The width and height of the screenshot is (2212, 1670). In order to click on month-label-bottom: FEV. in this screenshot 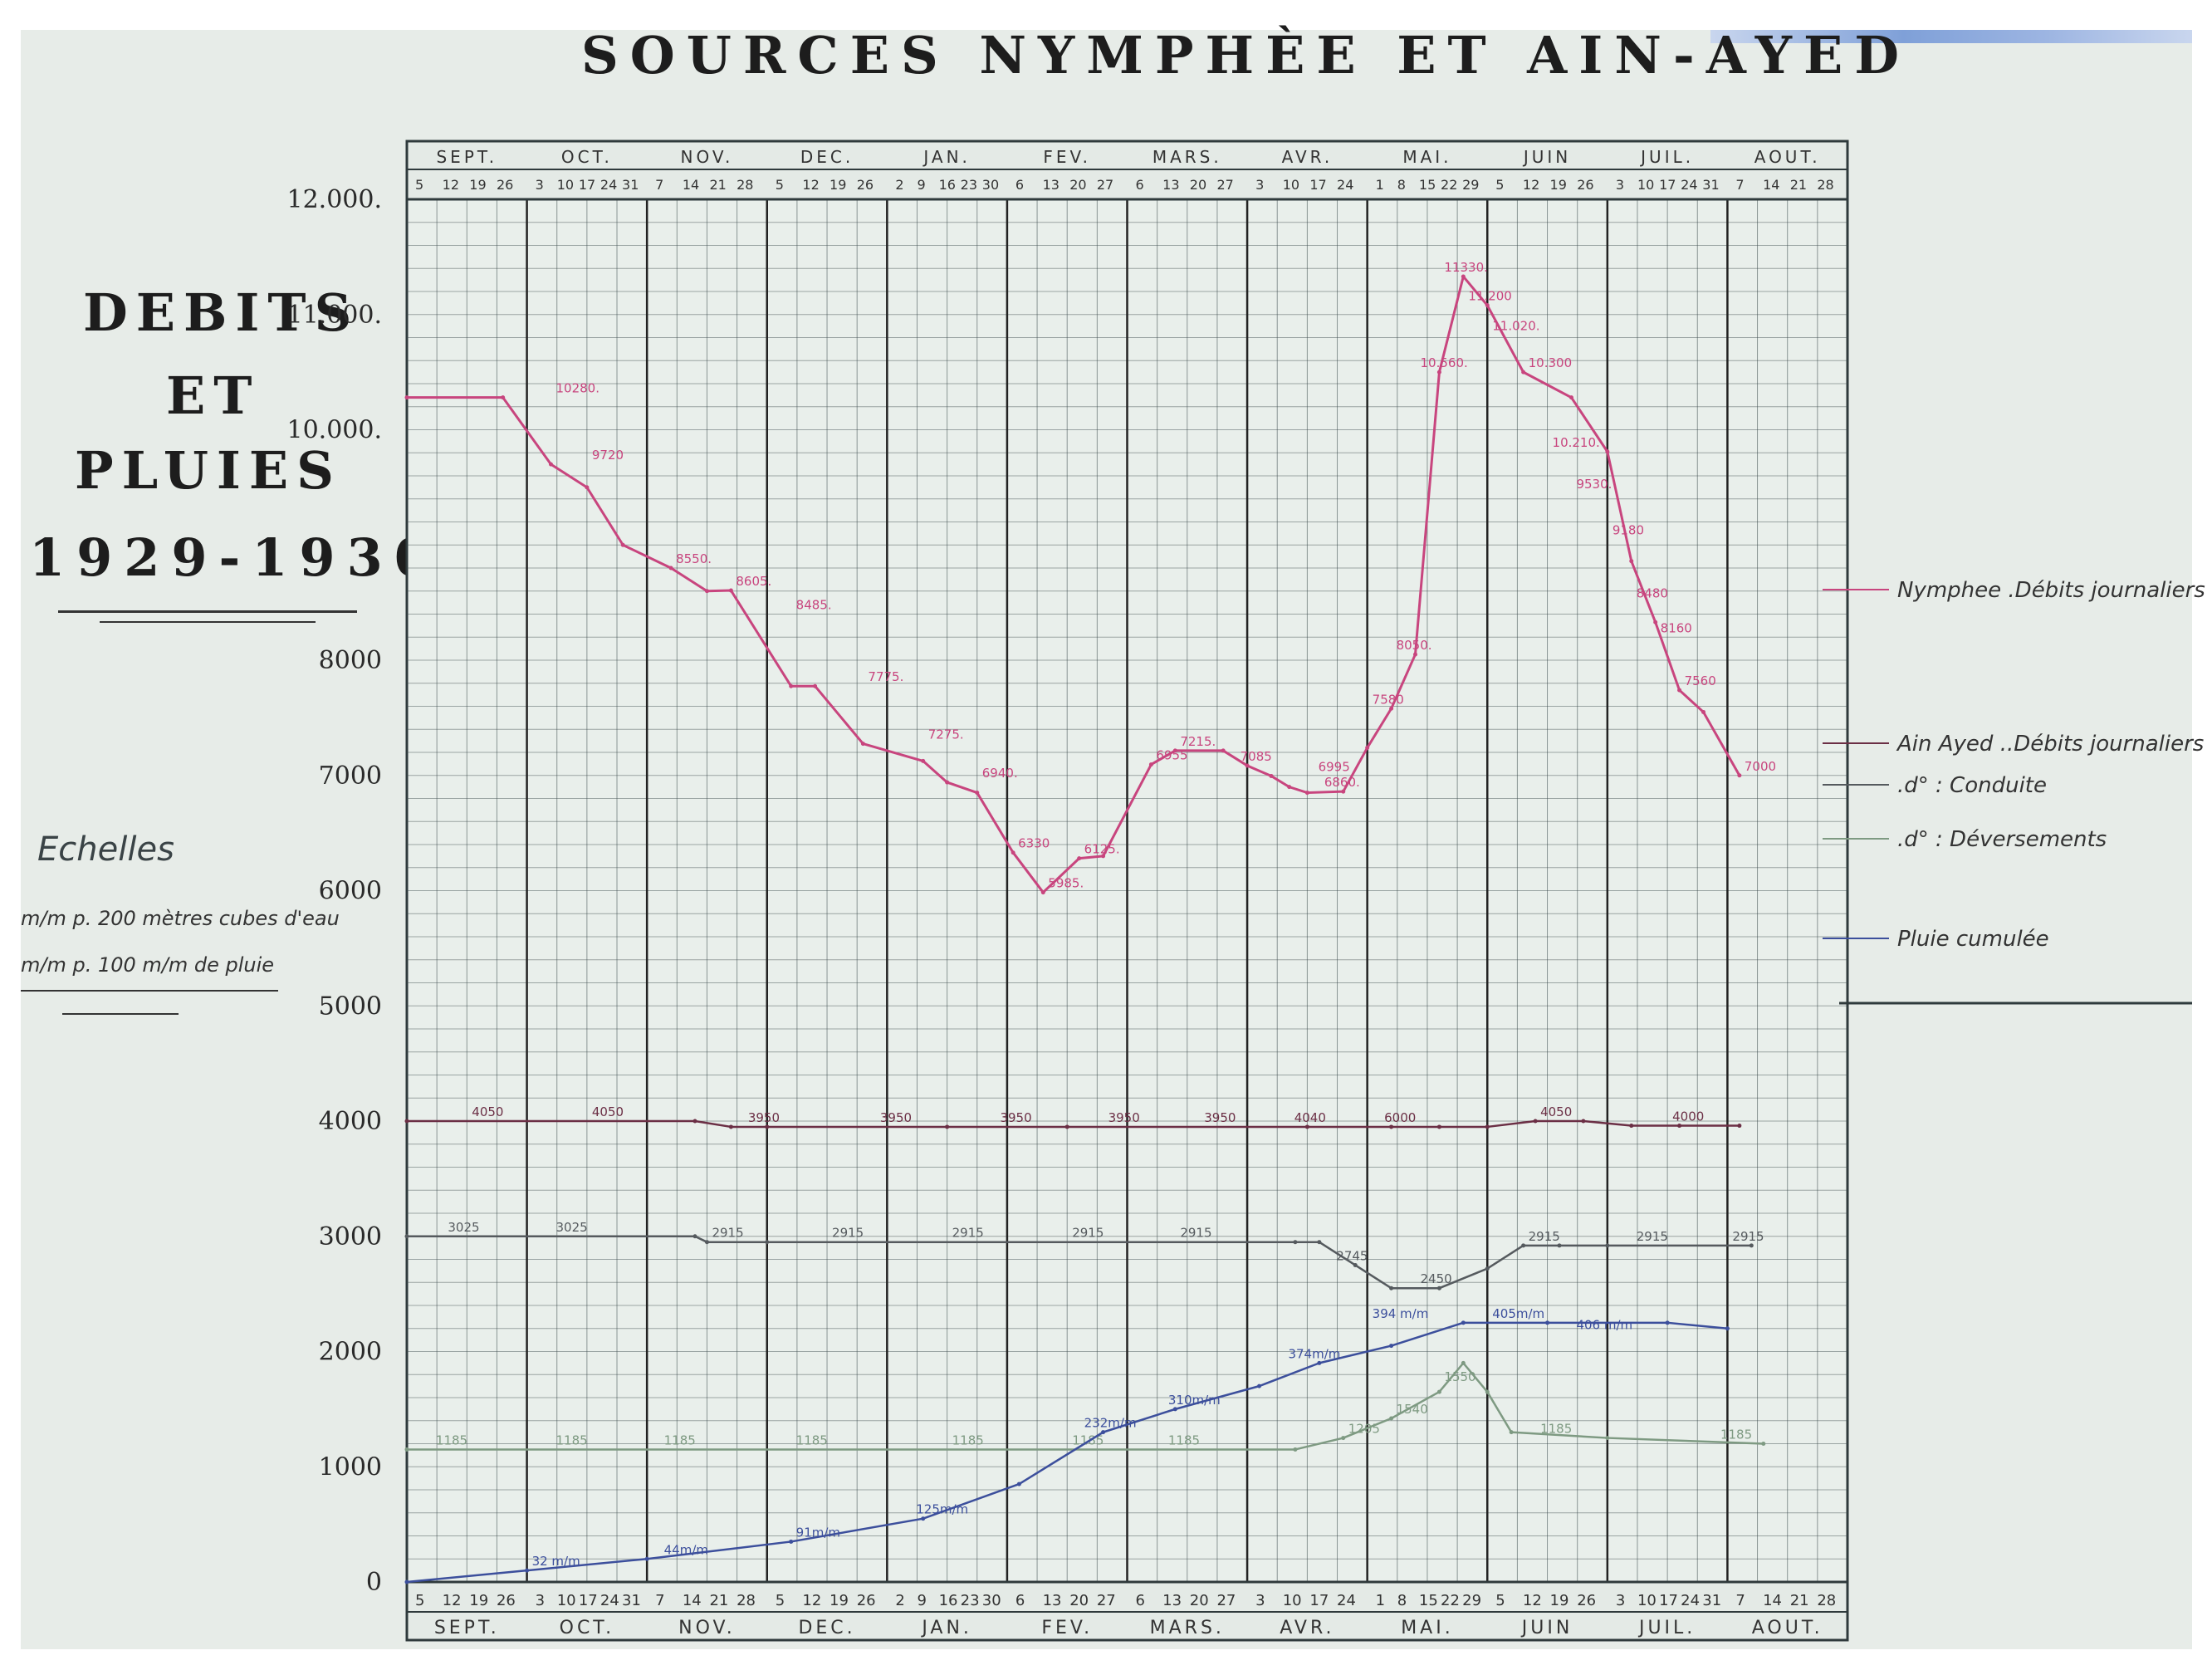, I will do `click(1067, 1628)`.